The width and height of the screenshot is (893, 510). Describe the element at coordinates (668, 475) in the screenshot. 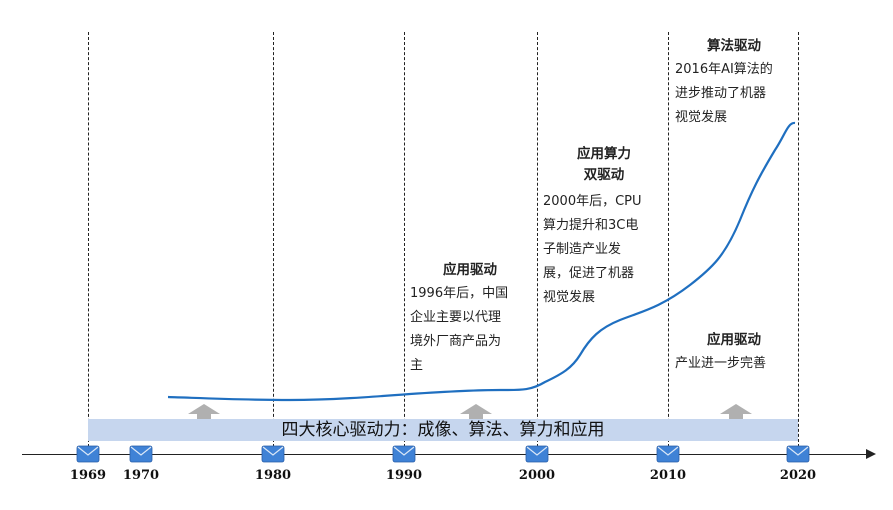

I see `year-label-2010: 2010` at that location.